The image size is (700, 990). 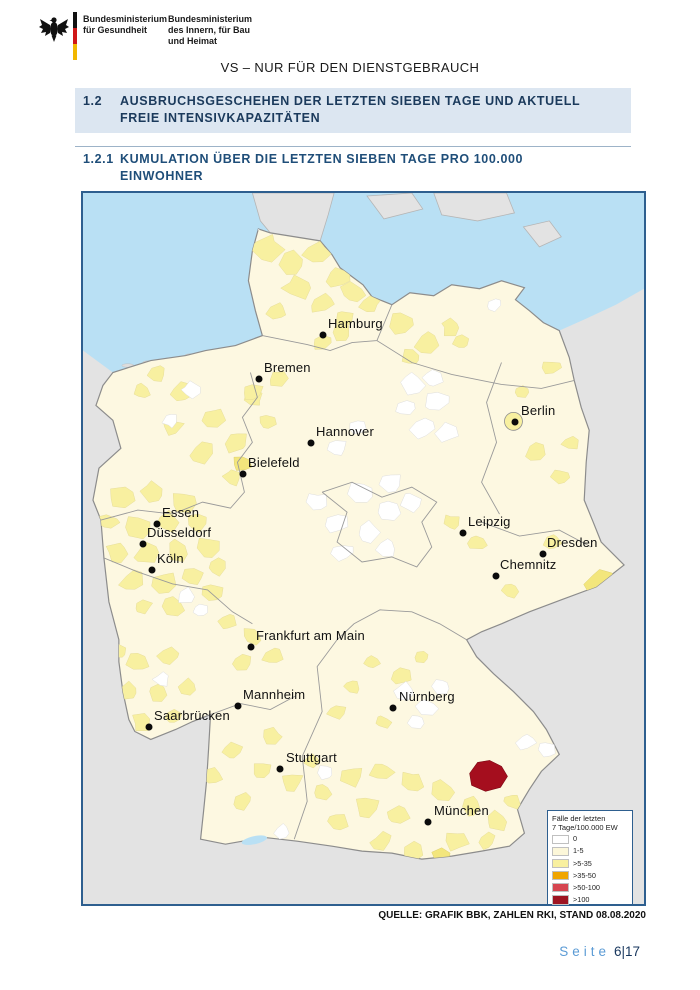 What do you see at coordinates (538, 410) in the screenshot?
I see `city-label: Berlin` at bounding box center [538, 410].